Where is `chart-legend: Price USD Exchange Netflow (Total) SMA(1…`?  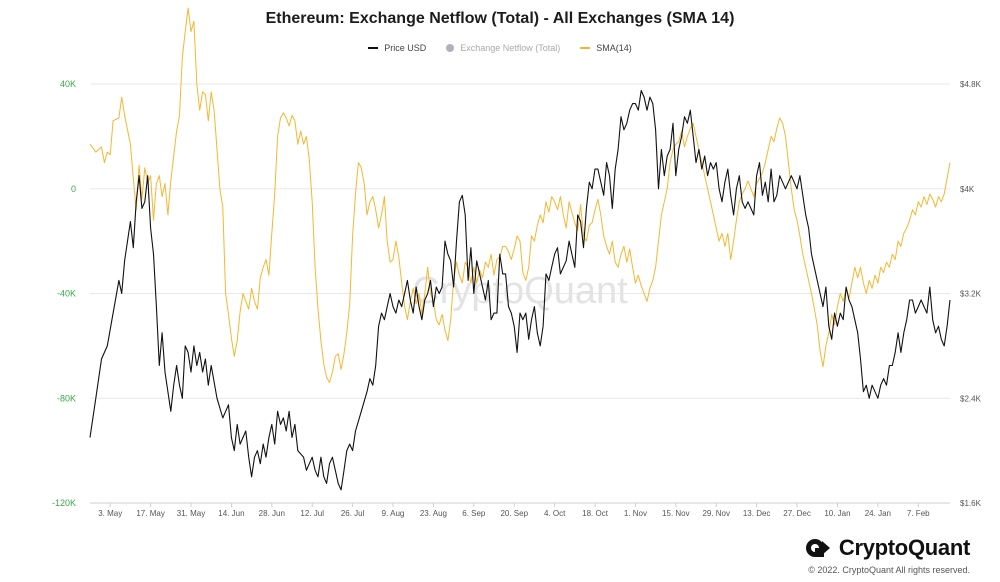
chart-legend: Price USD Exchange Netflow (Total) SMA(1… is located at coordinates (500, 48).